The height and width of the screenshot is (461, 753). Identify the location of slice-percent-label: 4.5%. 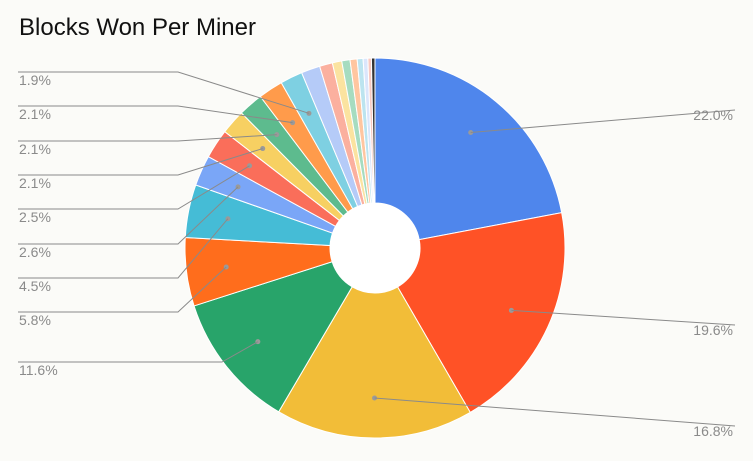
(35, 286).